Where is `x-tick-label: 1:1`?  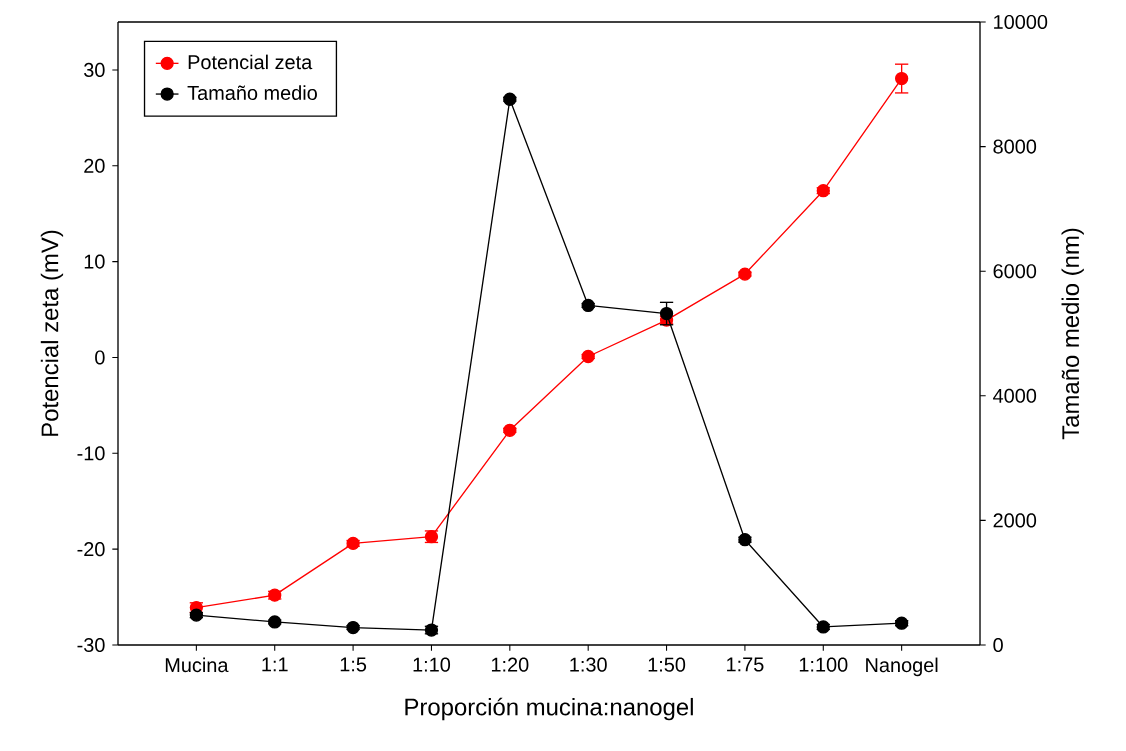 x-tick-label: 1:1 is located at coordinates (275, 664).